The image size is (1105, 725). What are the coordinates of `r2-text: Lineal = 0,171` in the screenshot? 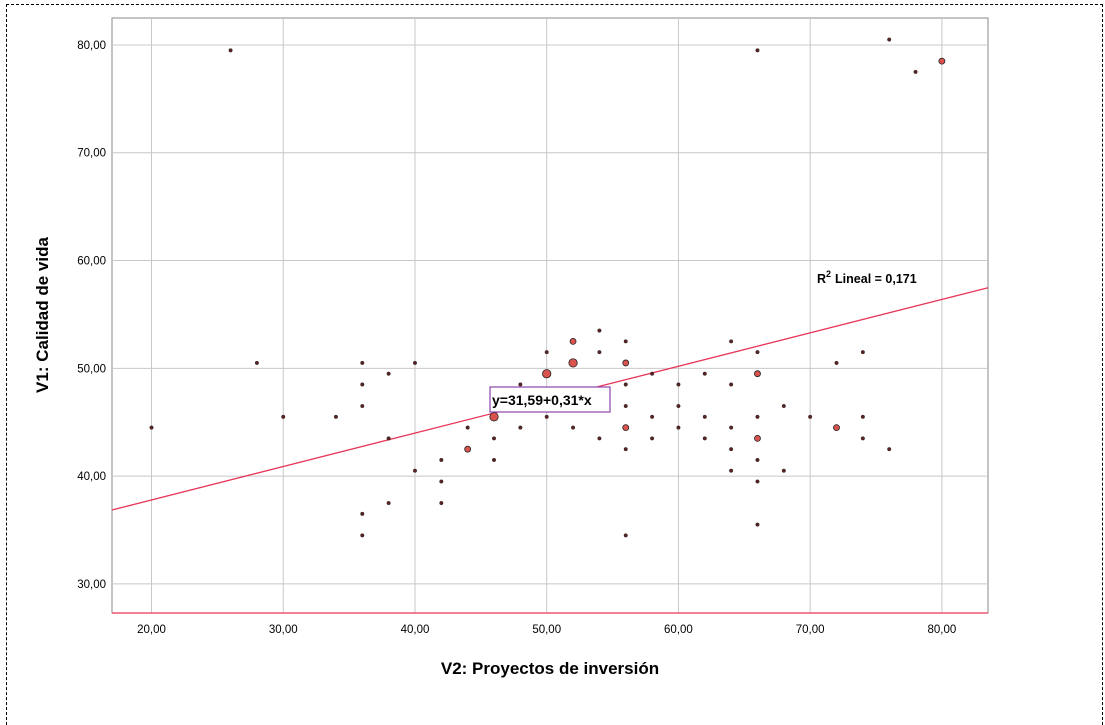 It's located at (876, 279).